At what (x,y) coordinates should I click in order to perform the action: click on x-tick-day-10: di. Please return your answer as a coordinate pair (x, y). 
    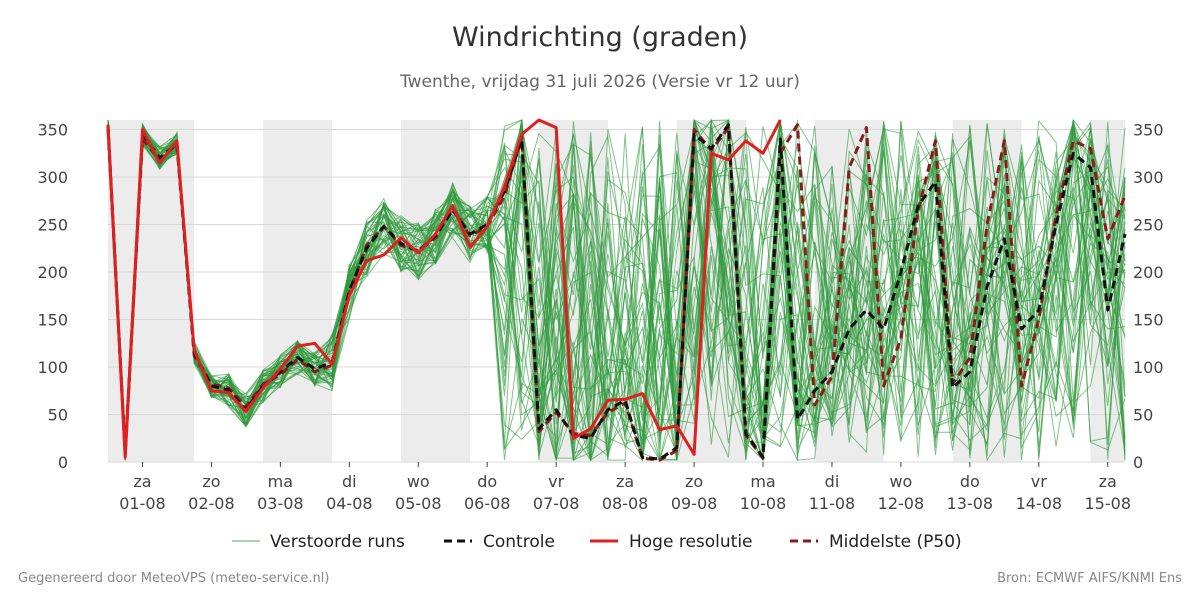
    Looking at the image, I should click on (832, 481).